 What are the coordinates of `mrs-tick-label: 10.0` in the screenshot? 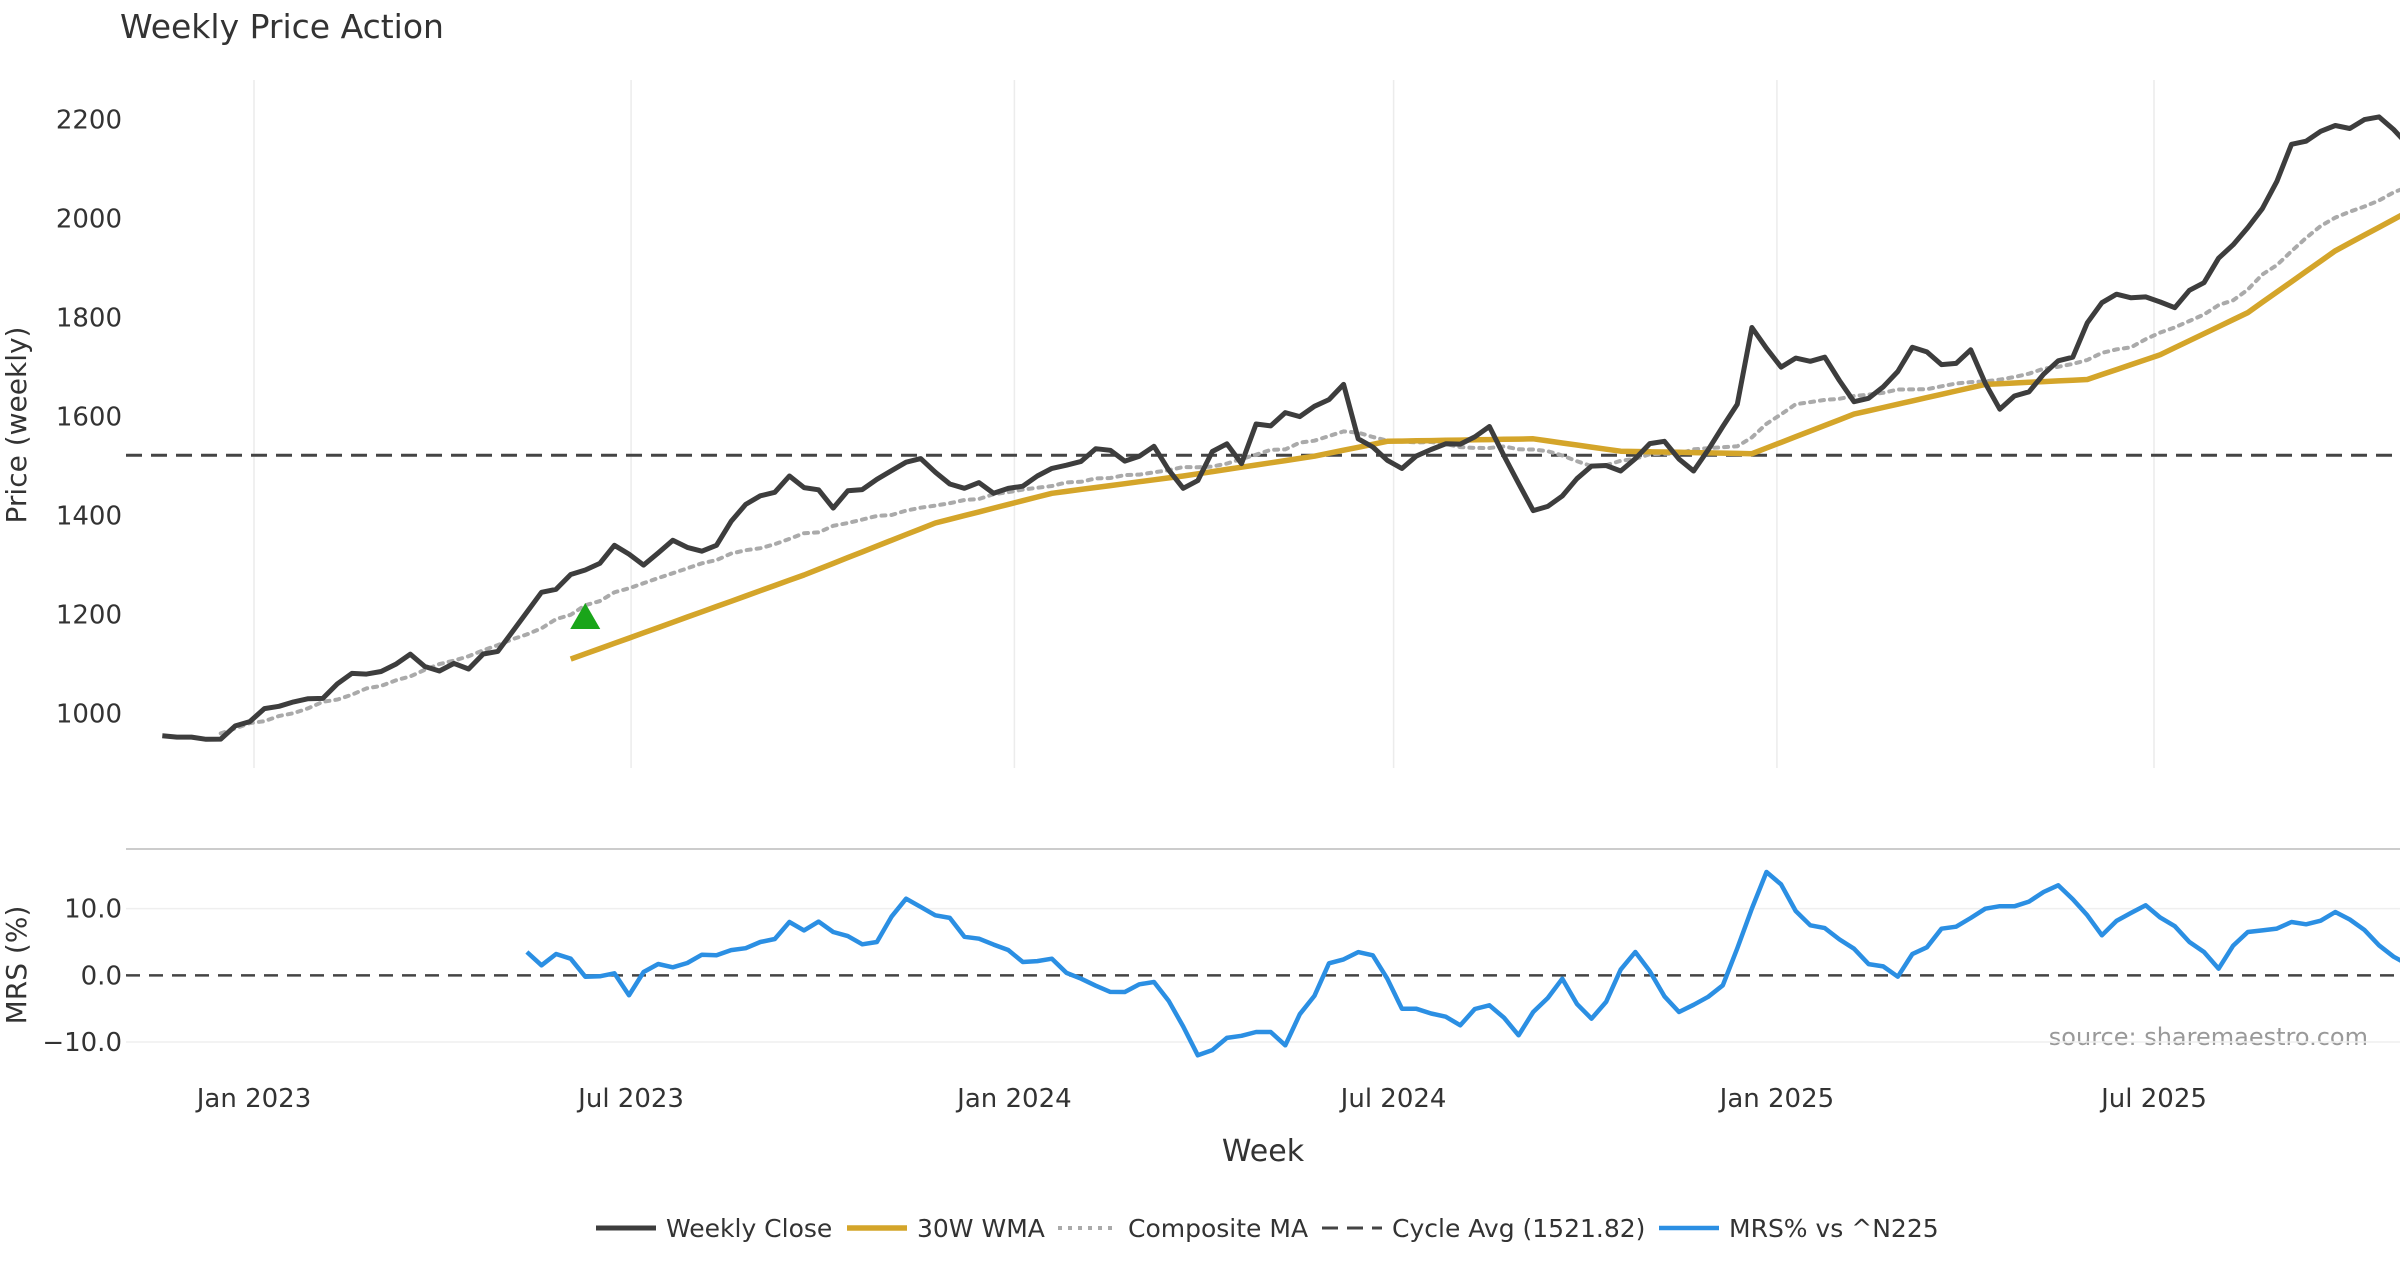 It's located at (93, 910).